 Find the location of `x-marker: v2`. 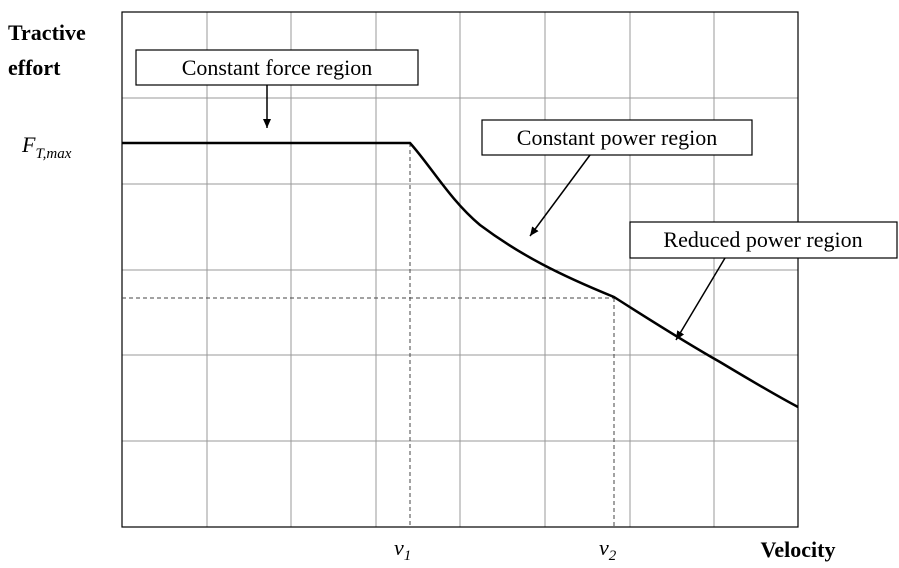

x-marker: v2 is located at coordinates (608, 549).